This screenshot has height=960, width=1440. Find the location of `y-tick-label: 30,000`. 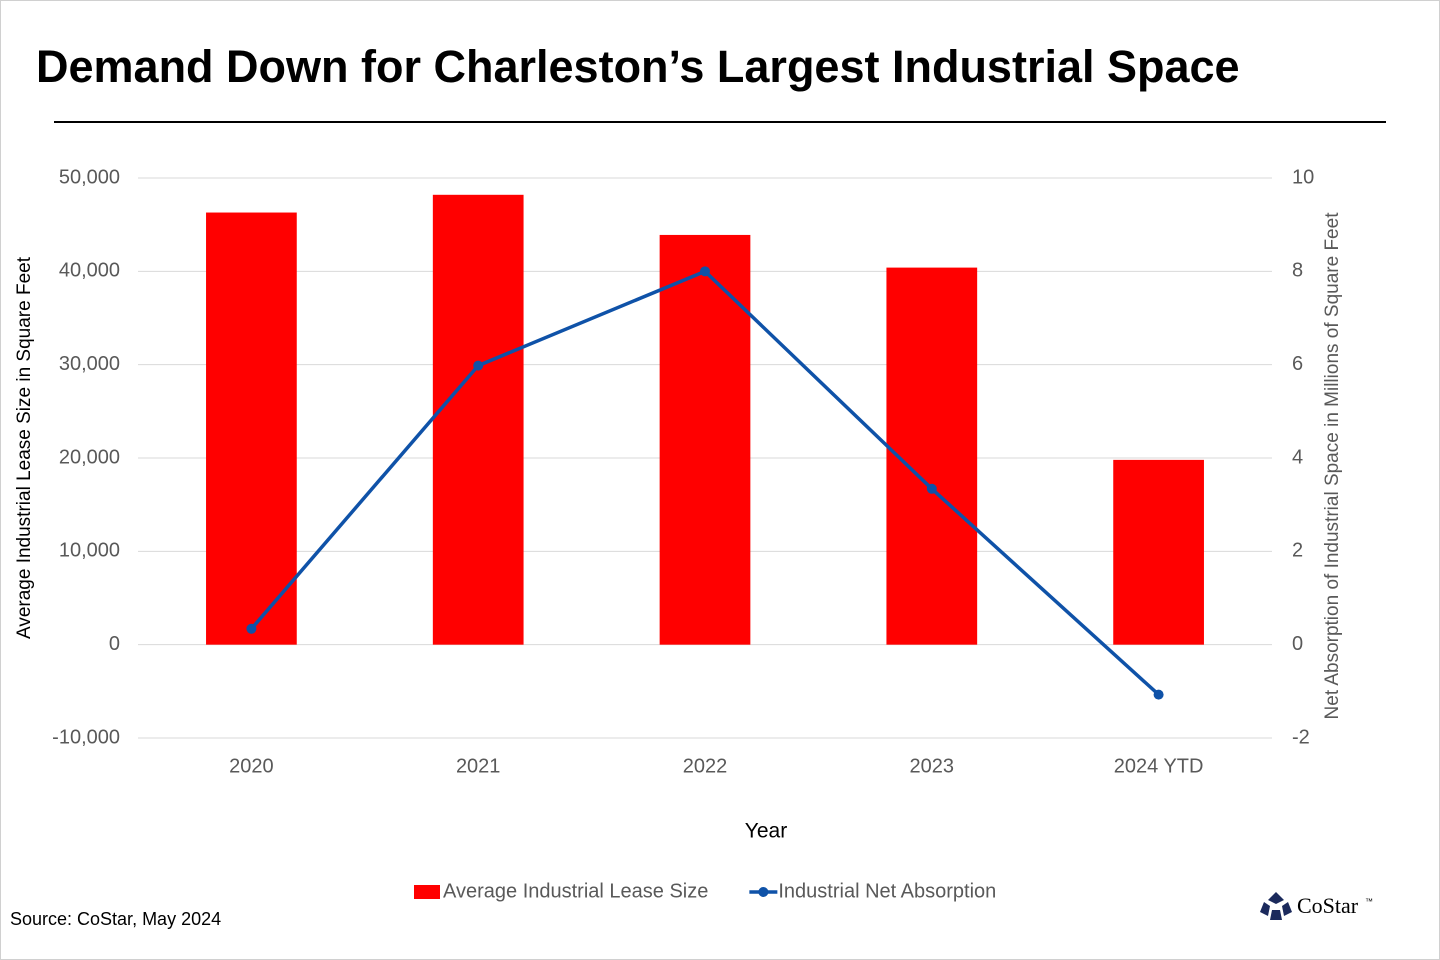

y-tick-label: 30,000 is located at coordinates (89, 364).